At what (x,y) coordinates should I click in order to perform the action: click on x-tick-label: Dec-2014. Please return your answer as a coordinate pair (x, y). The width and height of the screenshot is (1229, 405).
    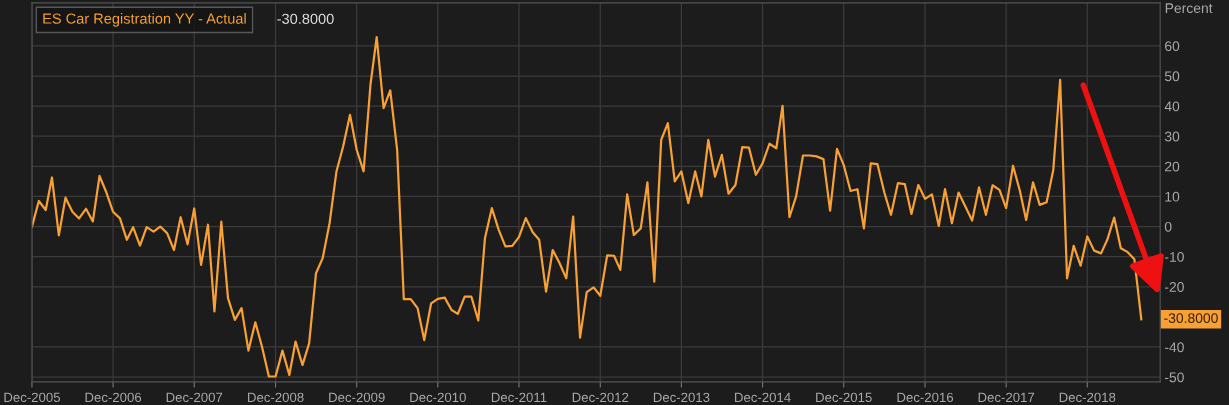
    Looking at the image, I should click on (763, 397).